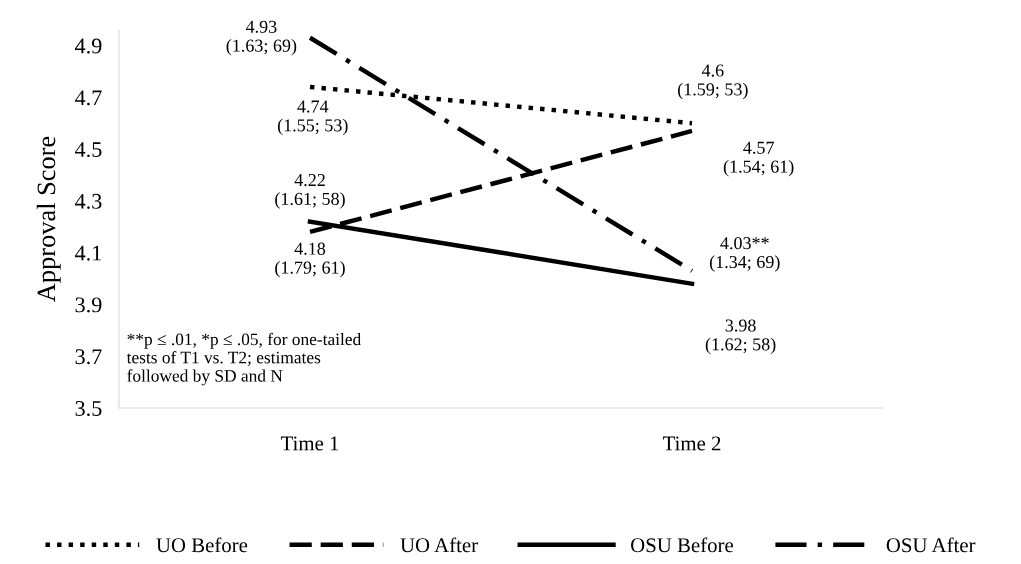 The height and width of the screenshot is (564, 1021). I want to click on y-axis-title: Approval Score, so click(48, 219).